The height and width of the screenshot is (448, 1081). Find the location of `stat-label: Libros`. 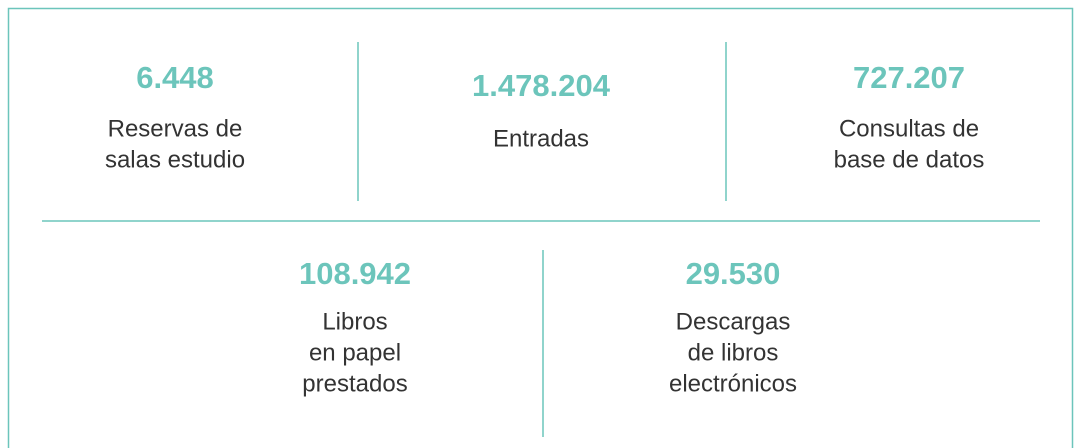

stat-label: Libros is located at coordinates (354, 321).